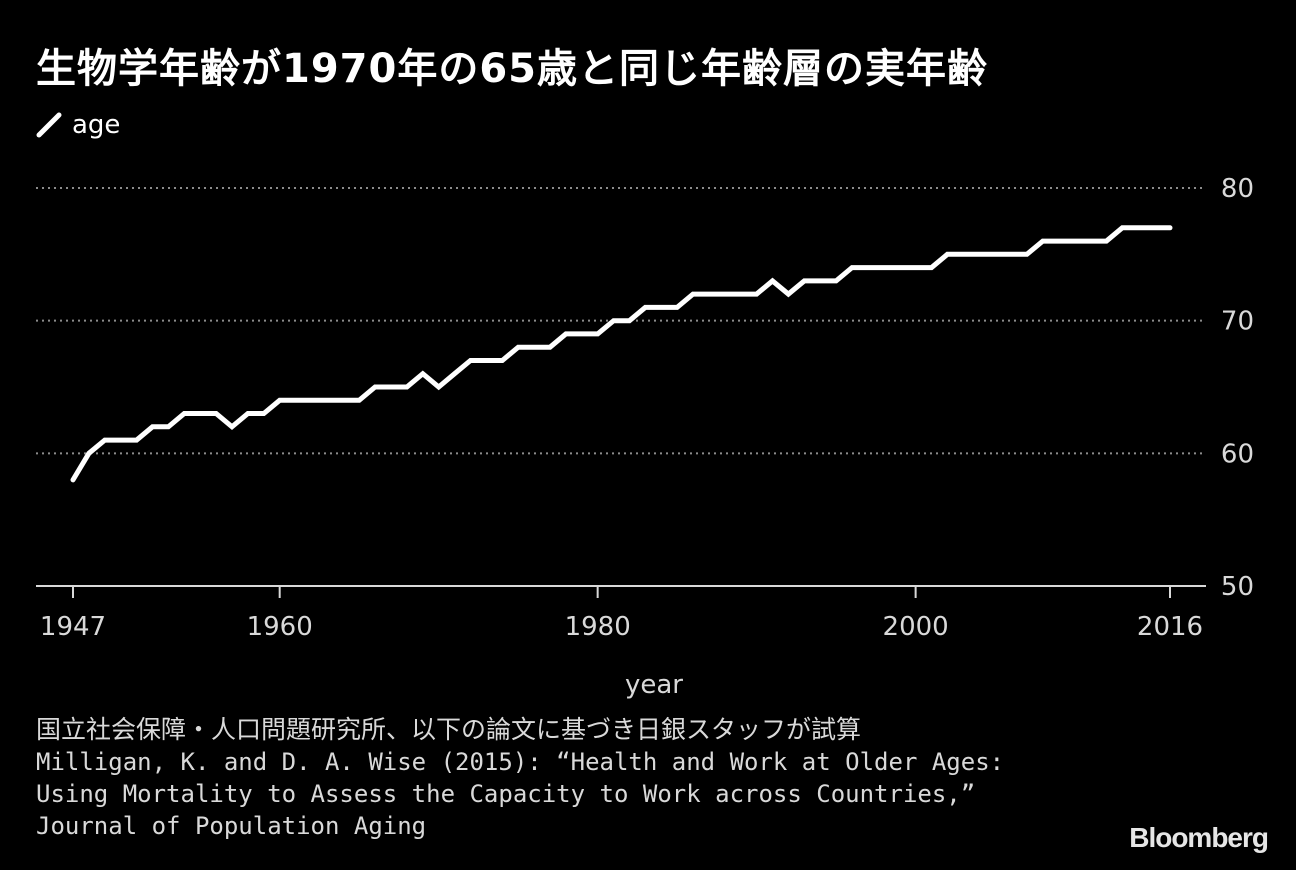  I want to click on y-tick-label: 80, so click(1237, 189).